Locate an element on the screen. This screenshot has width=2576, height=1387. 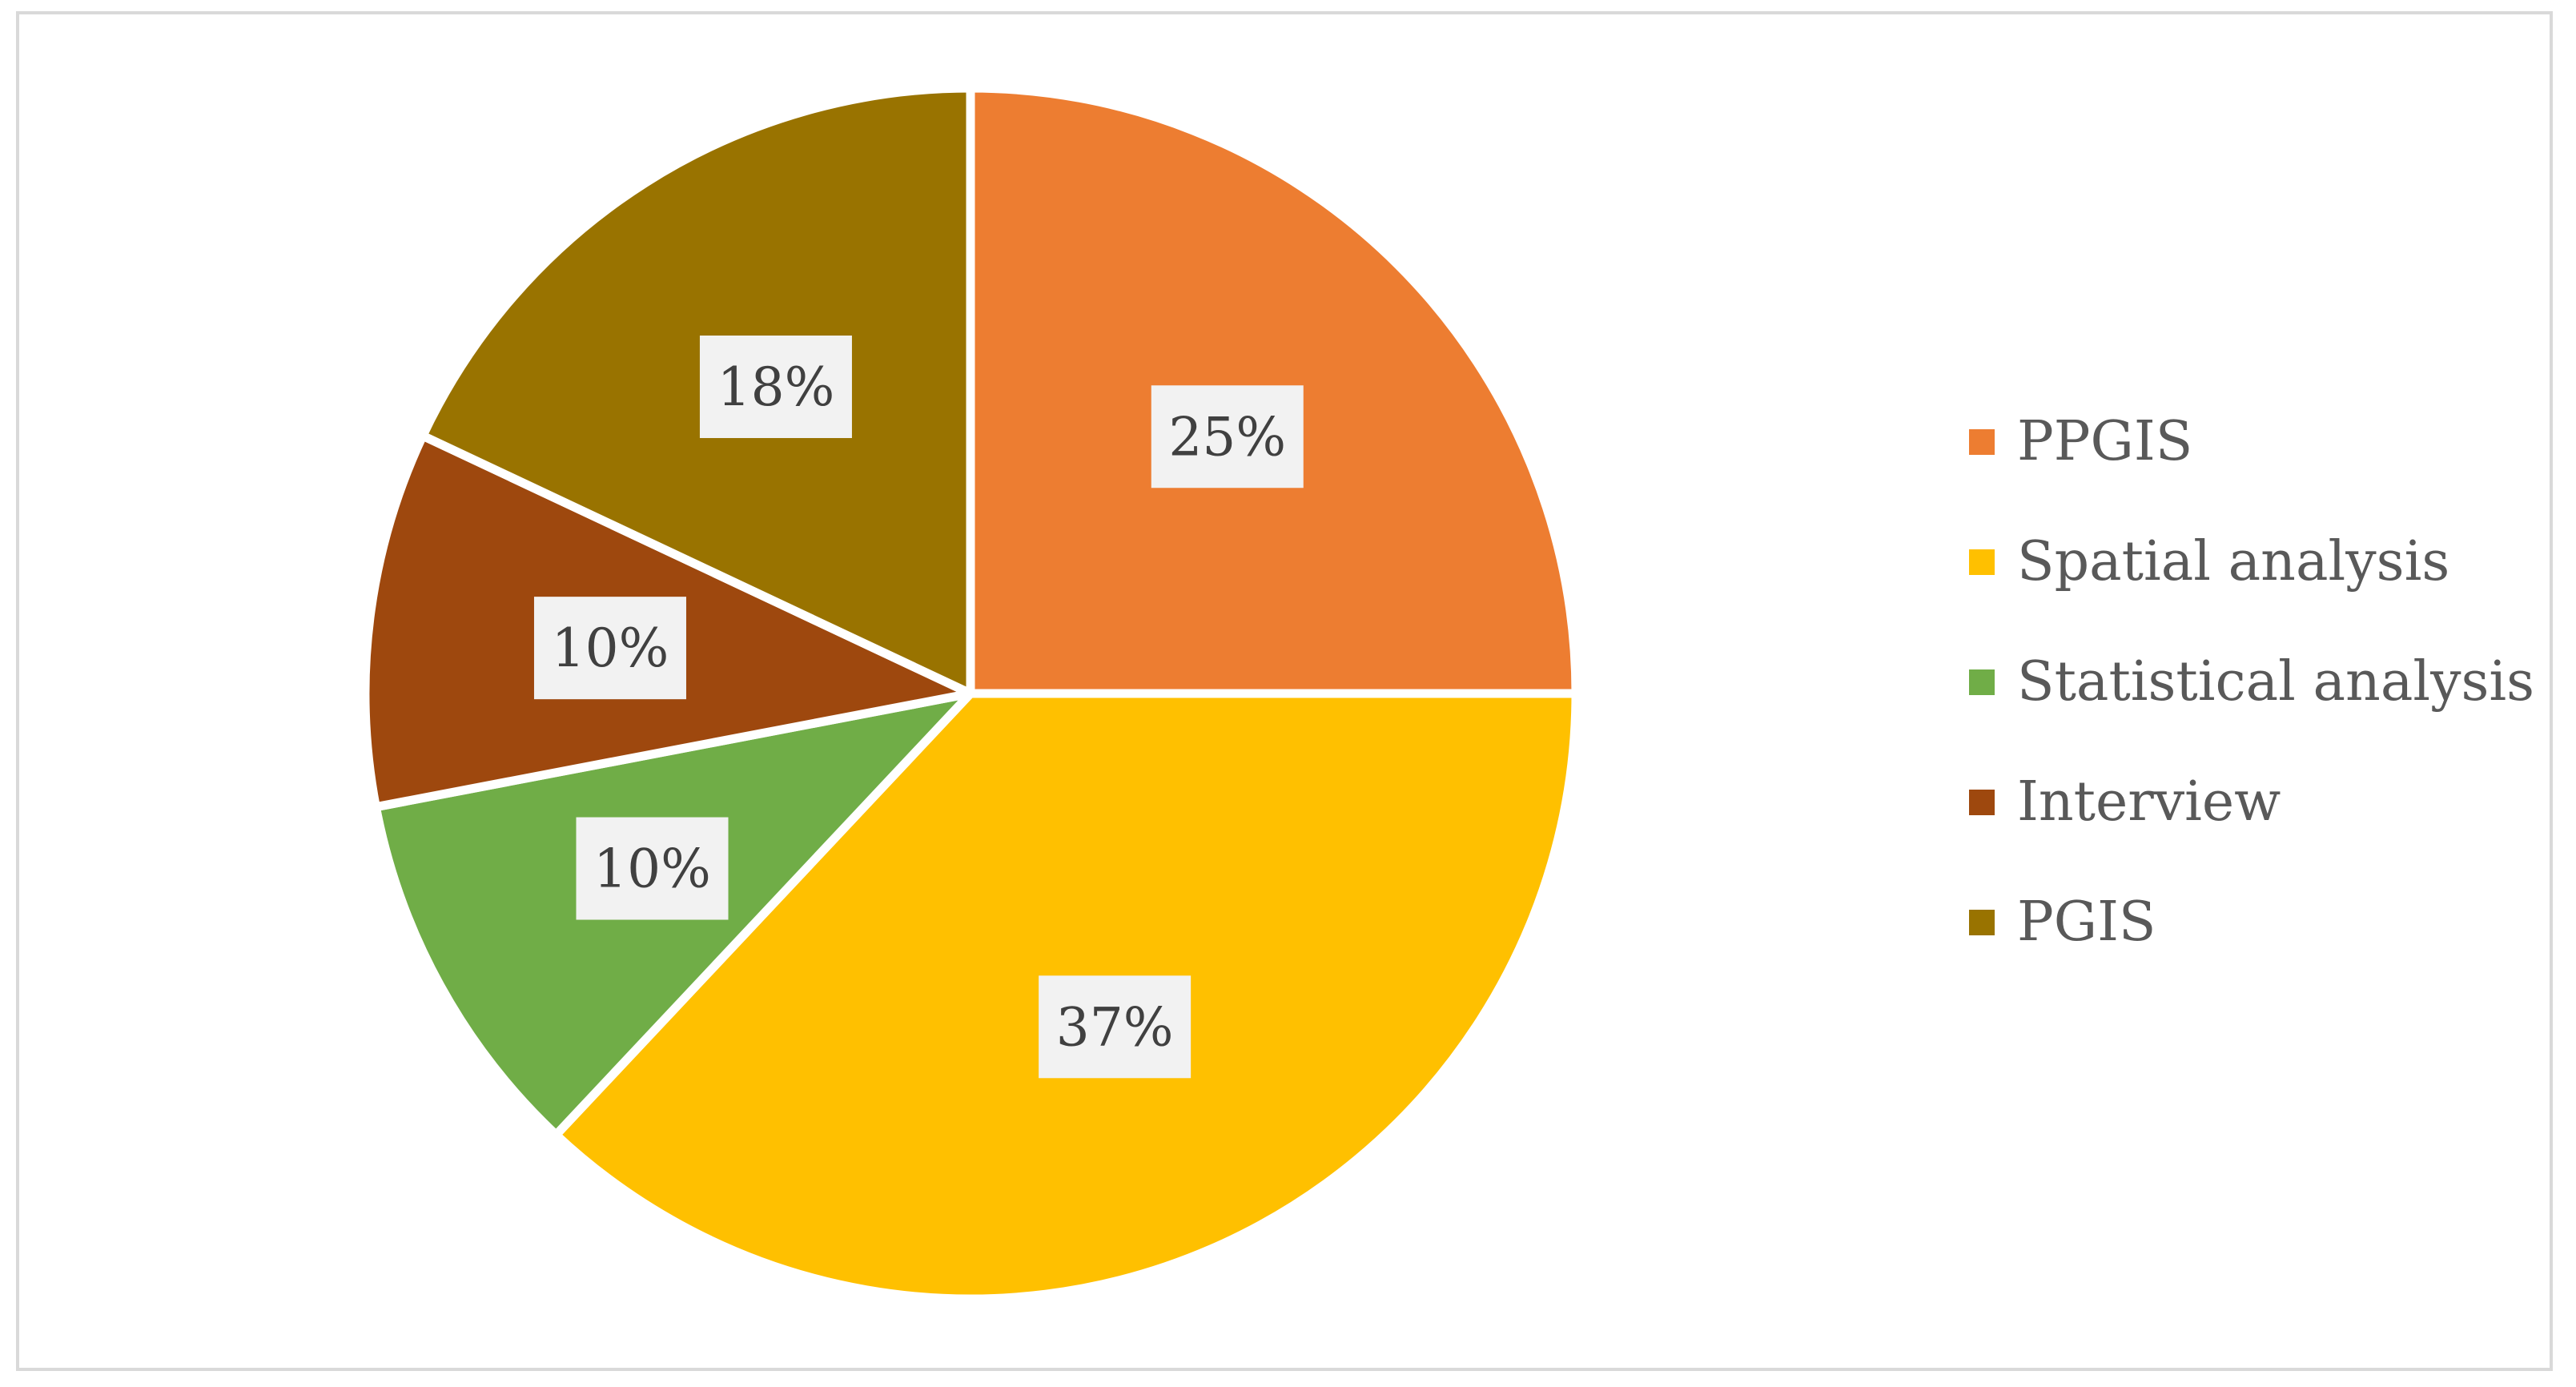
legend-label-interview: Interview is located at coordinates (2149, 802).